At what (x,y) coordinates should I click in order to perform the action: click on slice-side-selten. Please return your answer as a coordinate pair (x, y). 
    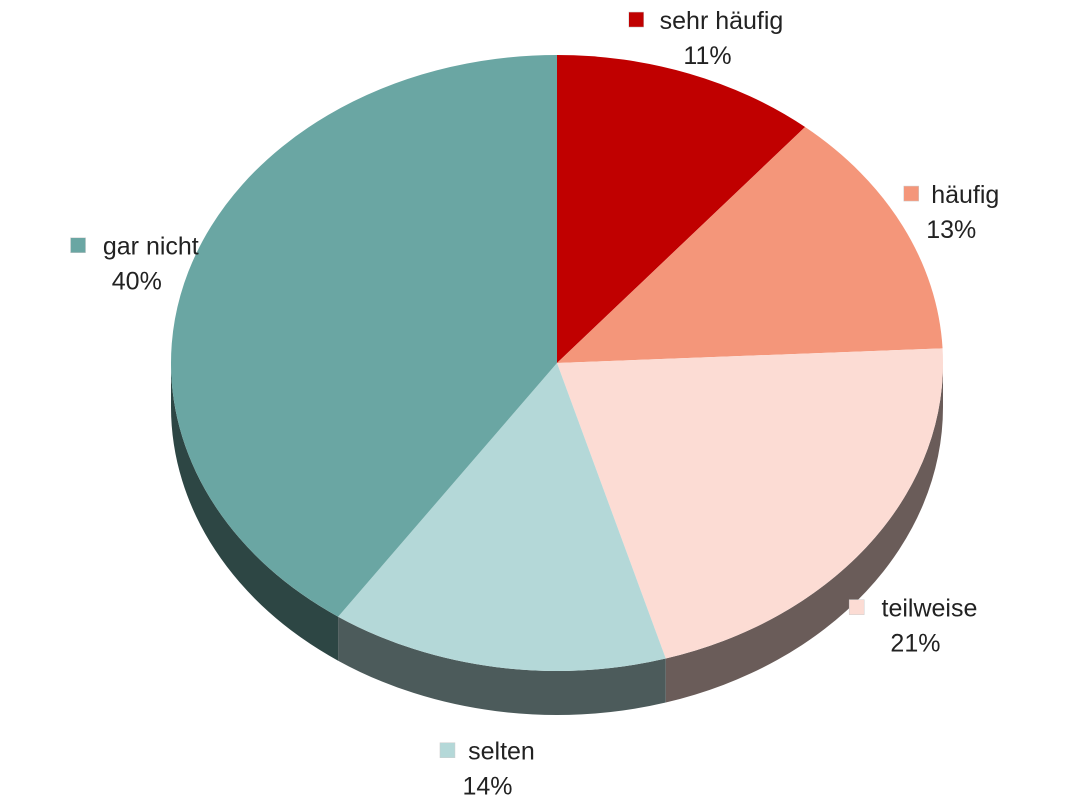
    Looking at the image, I should click on (502, 665).